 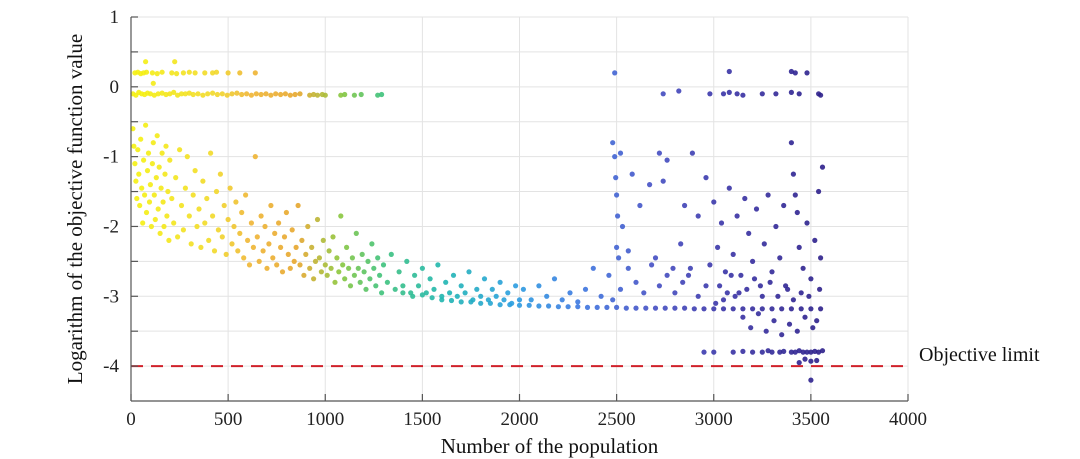 I want to click on x-tick-label: 1500, so click(x=422, y=419).